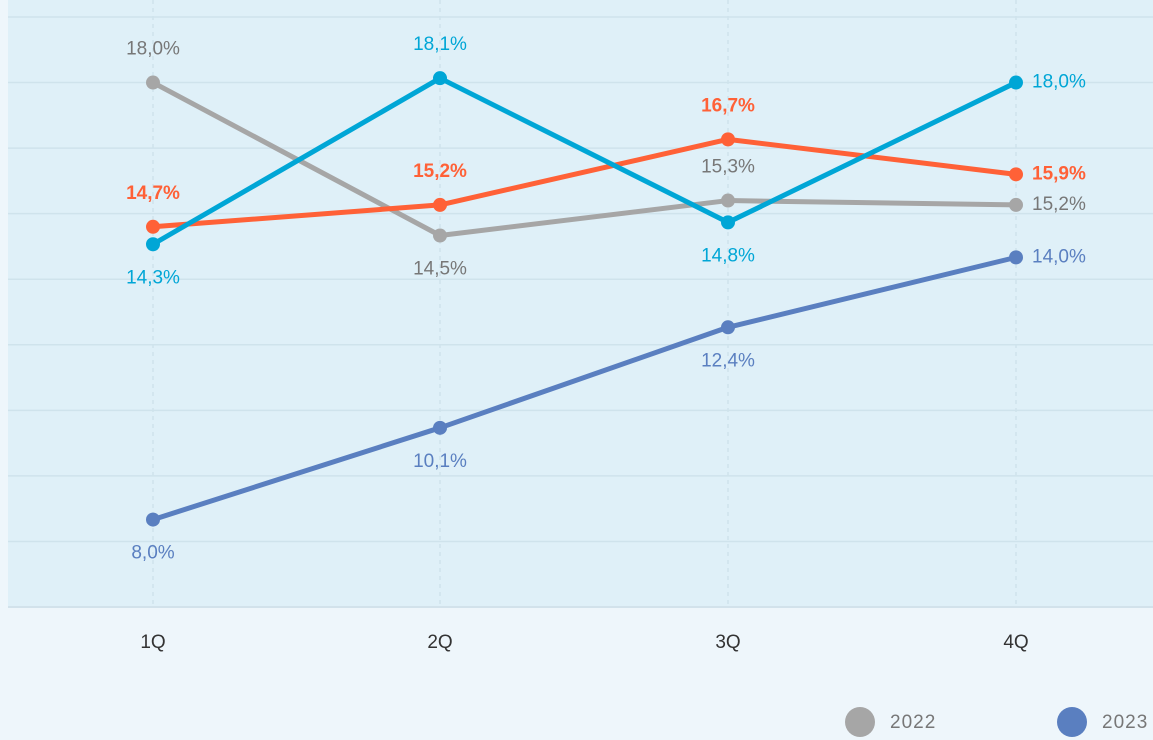 The image size is (1153, 740). I want to click on x-tick-label: 3Q, so click(727, 642).